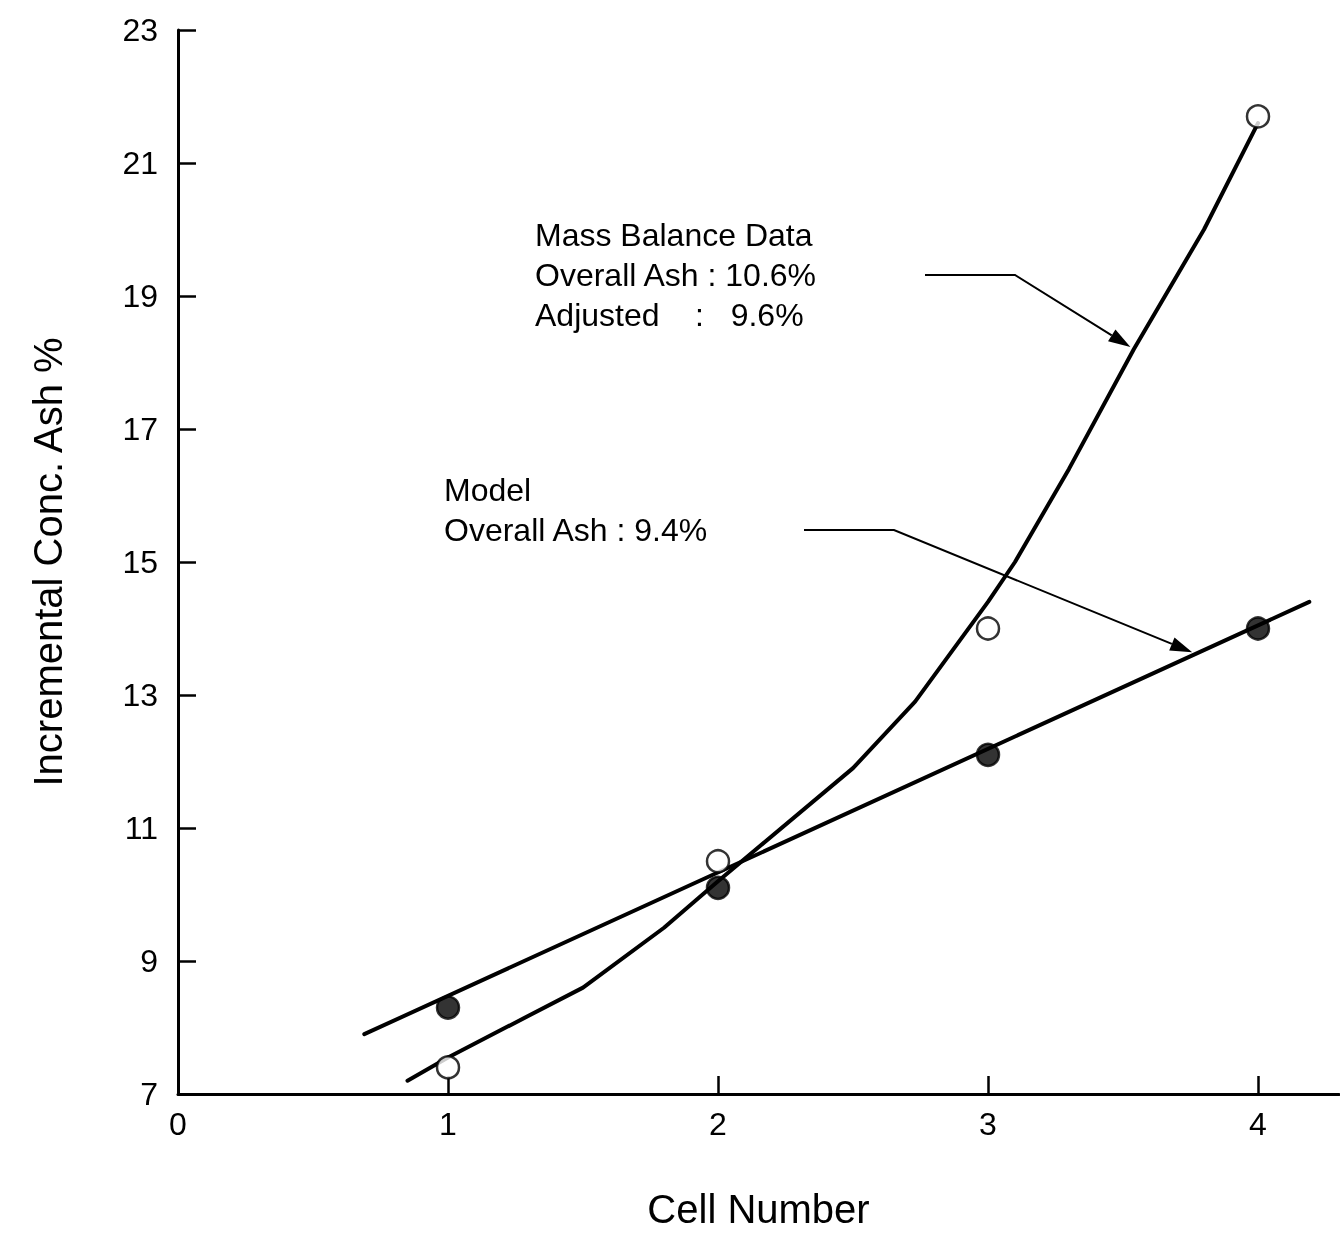 This screenshot has height=1234, width=1340. I want to click on y-tick-label: 17, so click(140, 429).